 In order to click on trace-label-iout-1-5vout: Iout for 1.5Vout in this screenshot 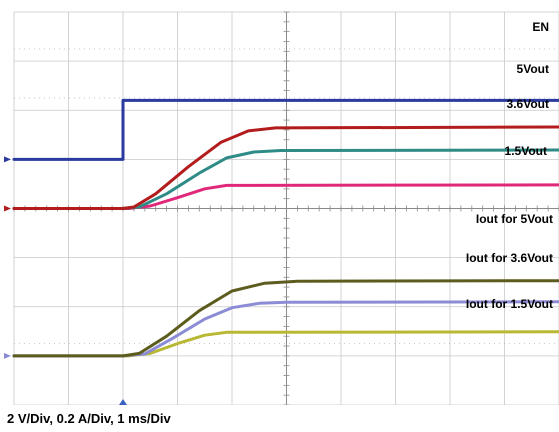, I will do `click(509, 304)`.